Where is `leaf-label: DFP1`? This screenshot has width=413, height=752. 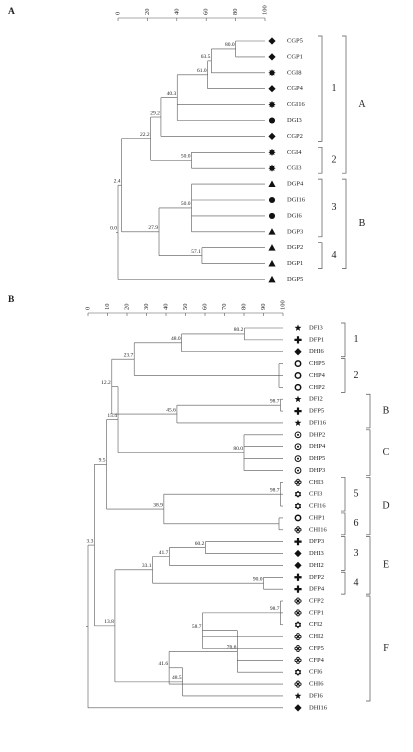 leaf-label: DFP1 is located at coordinates (316, 339).